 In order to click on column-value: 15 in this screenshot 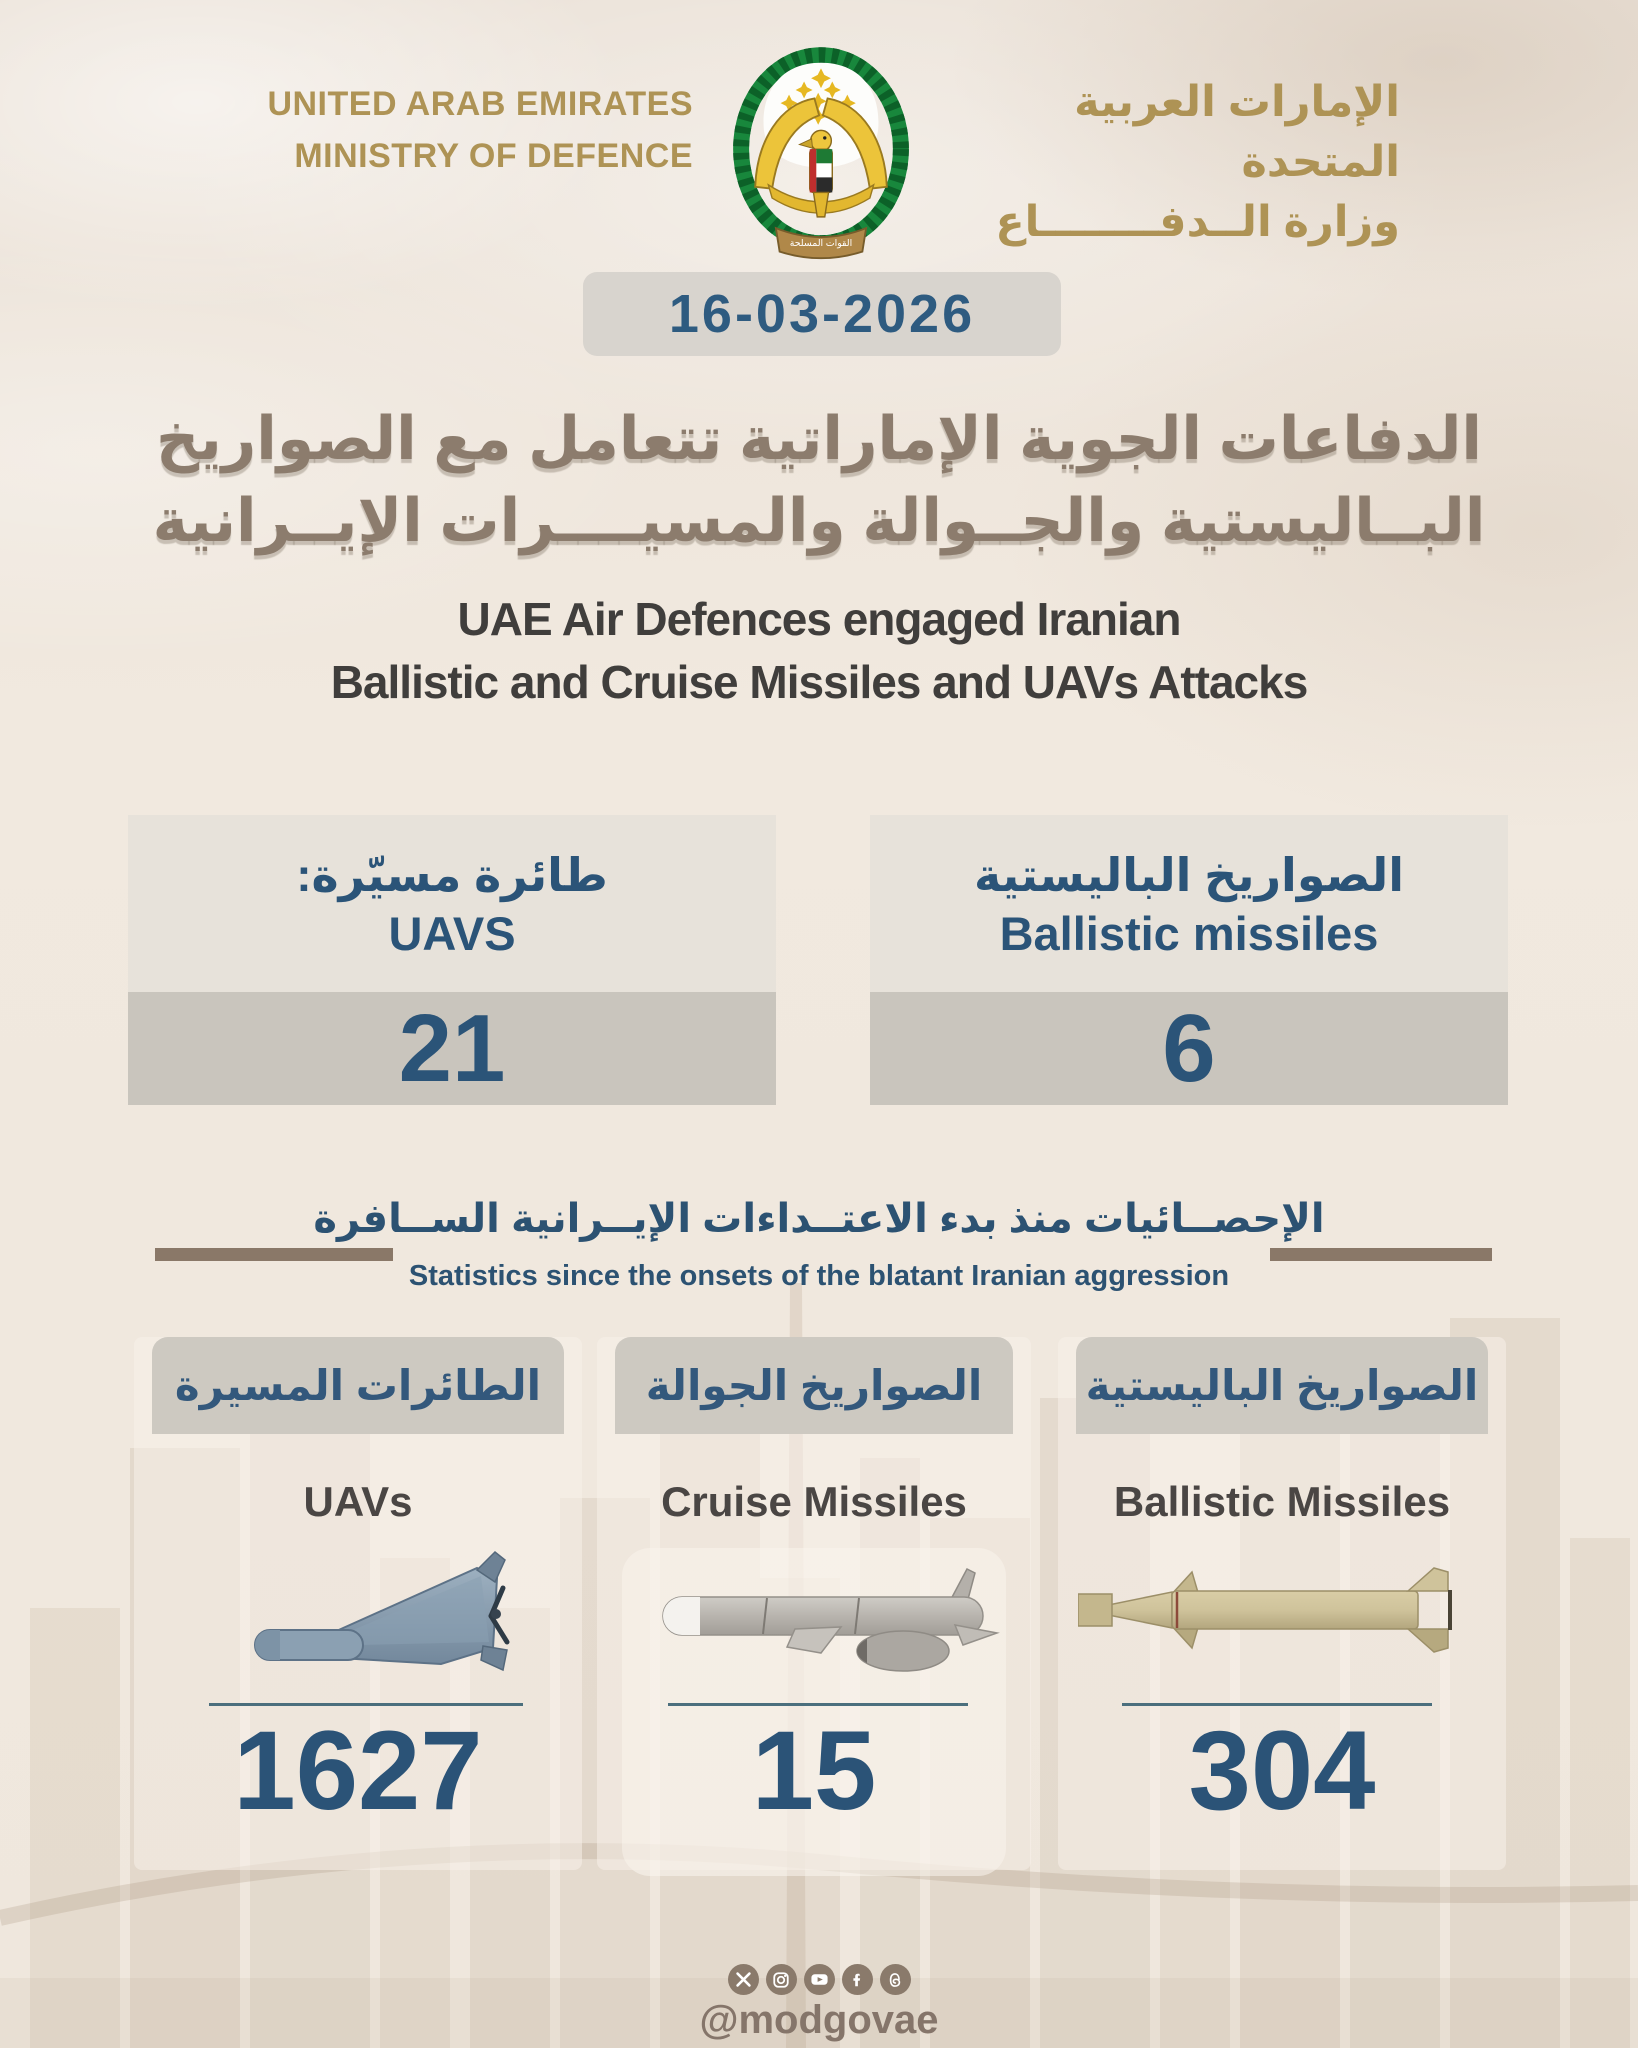, I will do `click(814, 1770)`.